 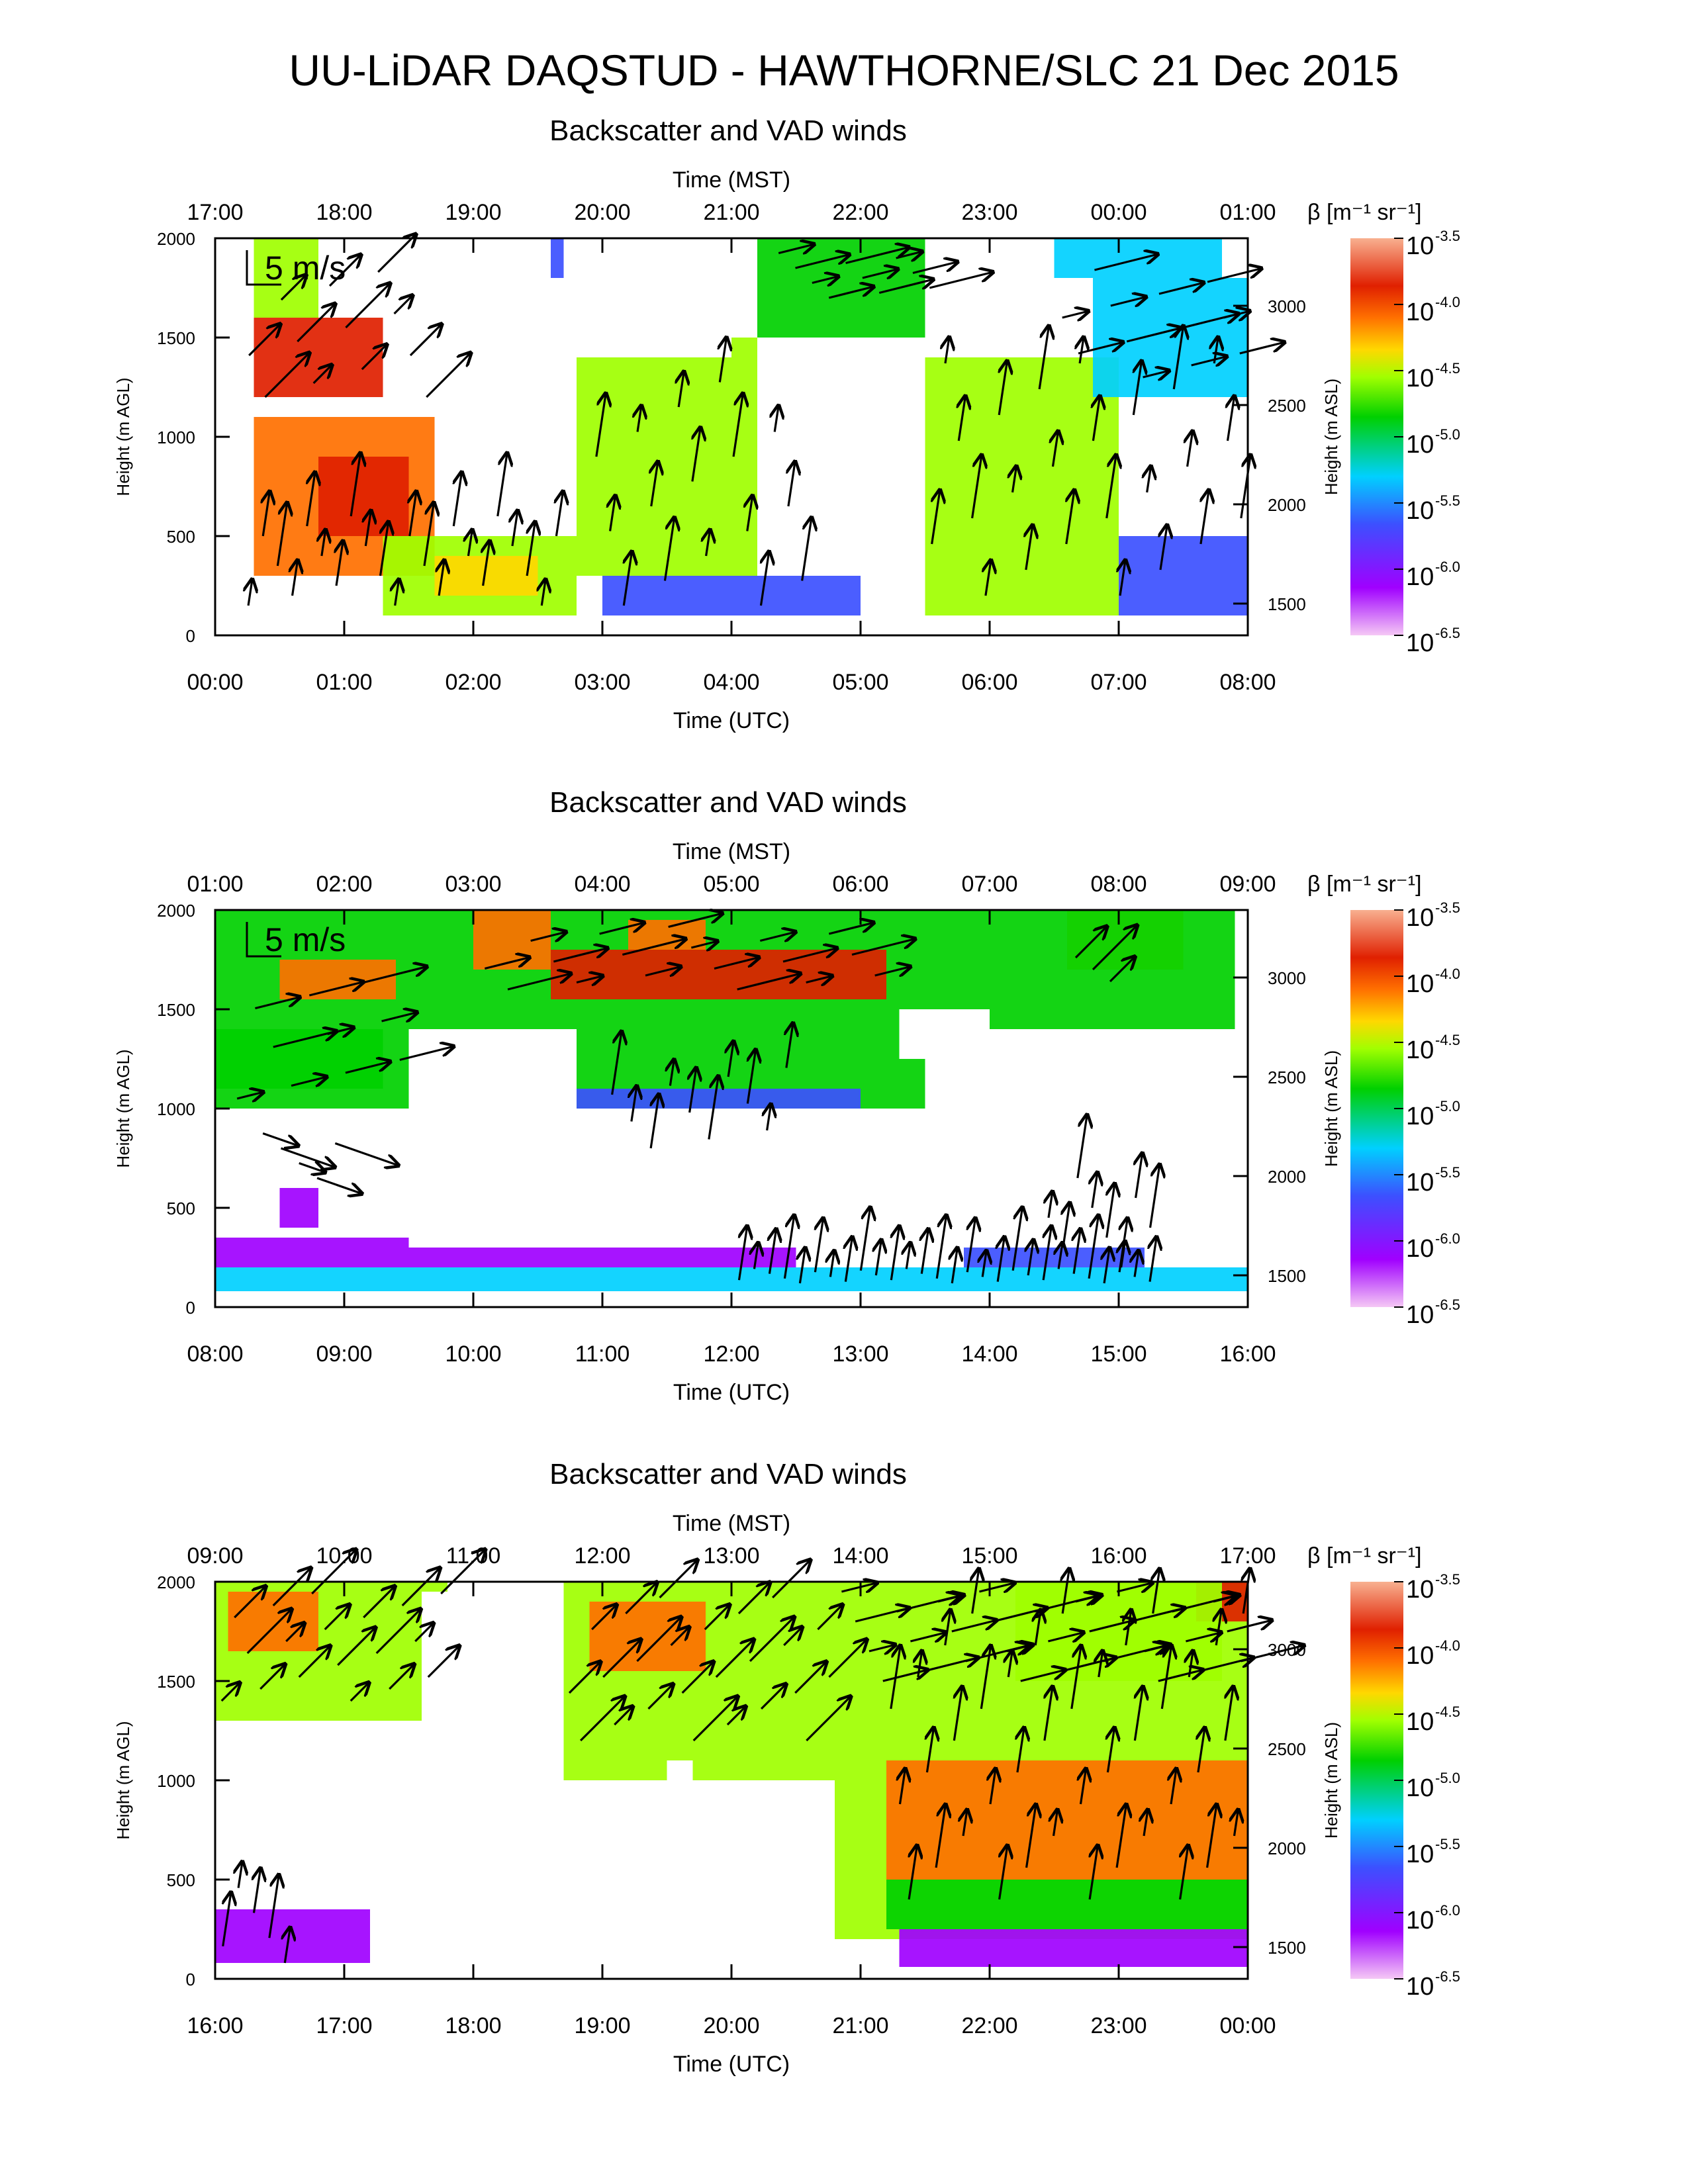 What do you see at coordinates (215, 2025) in the screenshot?
I see `bottom-tick-label: 16:00` at bounding box center [215, 2025].